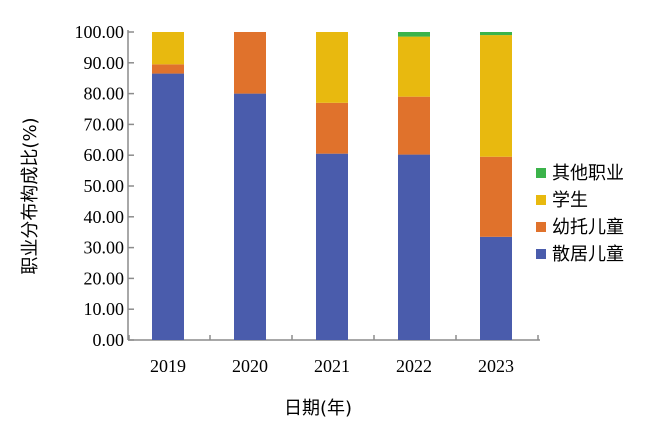 The image size is (656, 431). Describe the element at coordinates (104, 63) in the screenshot. I see `y-tick-label: 90.00` at that location.